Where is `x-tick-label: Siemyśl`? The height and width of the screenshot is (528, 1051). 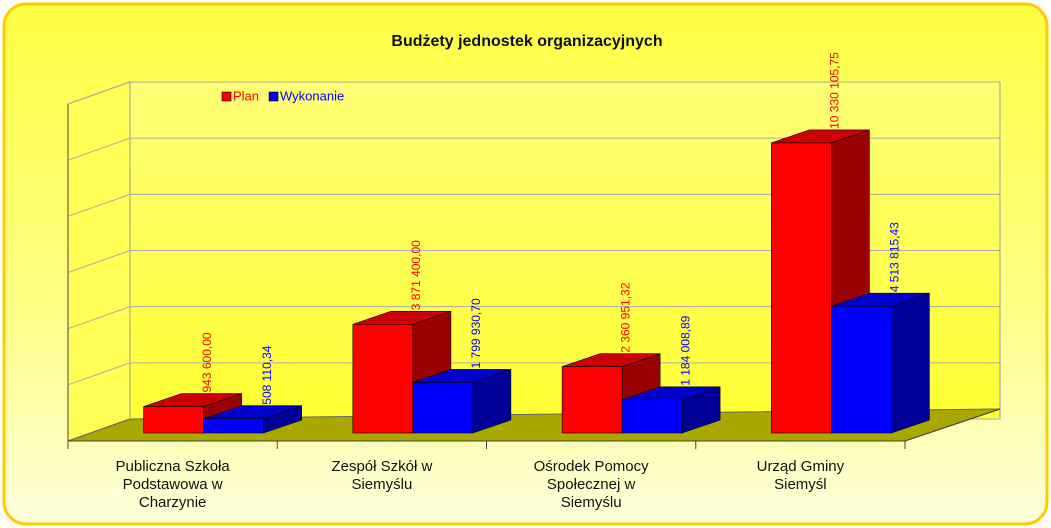
x-tick-label: Siemyśl is located at coordinates (800, 484).